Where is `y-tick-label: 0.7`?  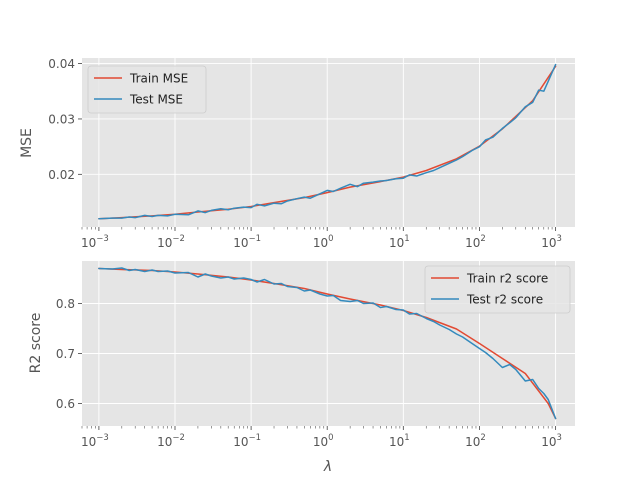 y-tick-label: 0.7 is located at coordinates (65, 354).